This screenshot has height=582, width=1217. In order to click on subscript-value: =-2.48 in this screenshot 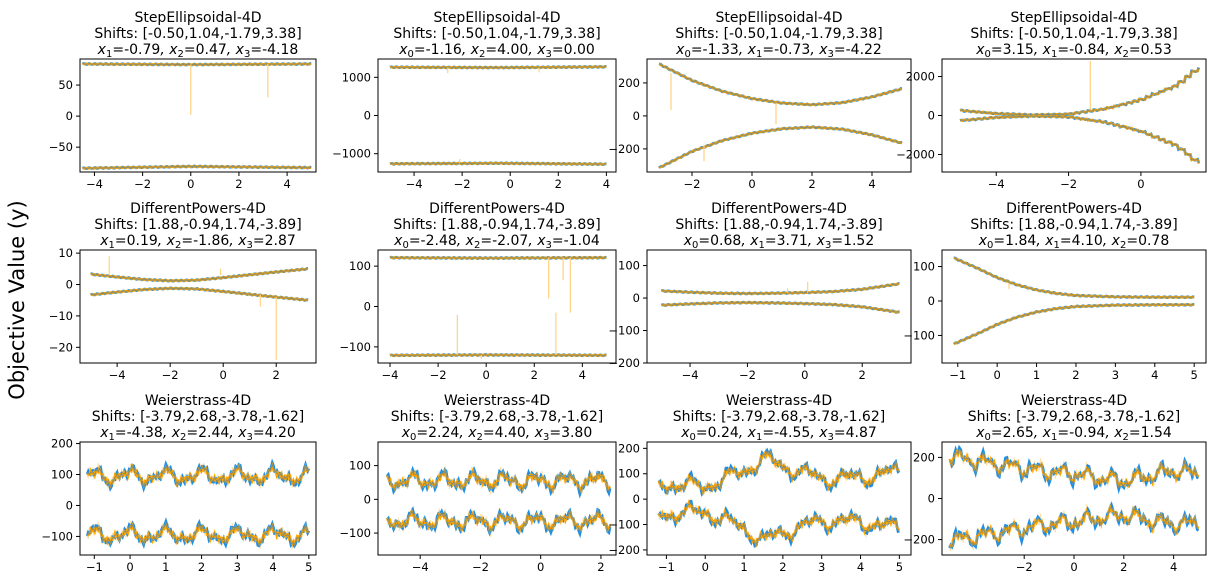, I will do `click(433, 241)`.